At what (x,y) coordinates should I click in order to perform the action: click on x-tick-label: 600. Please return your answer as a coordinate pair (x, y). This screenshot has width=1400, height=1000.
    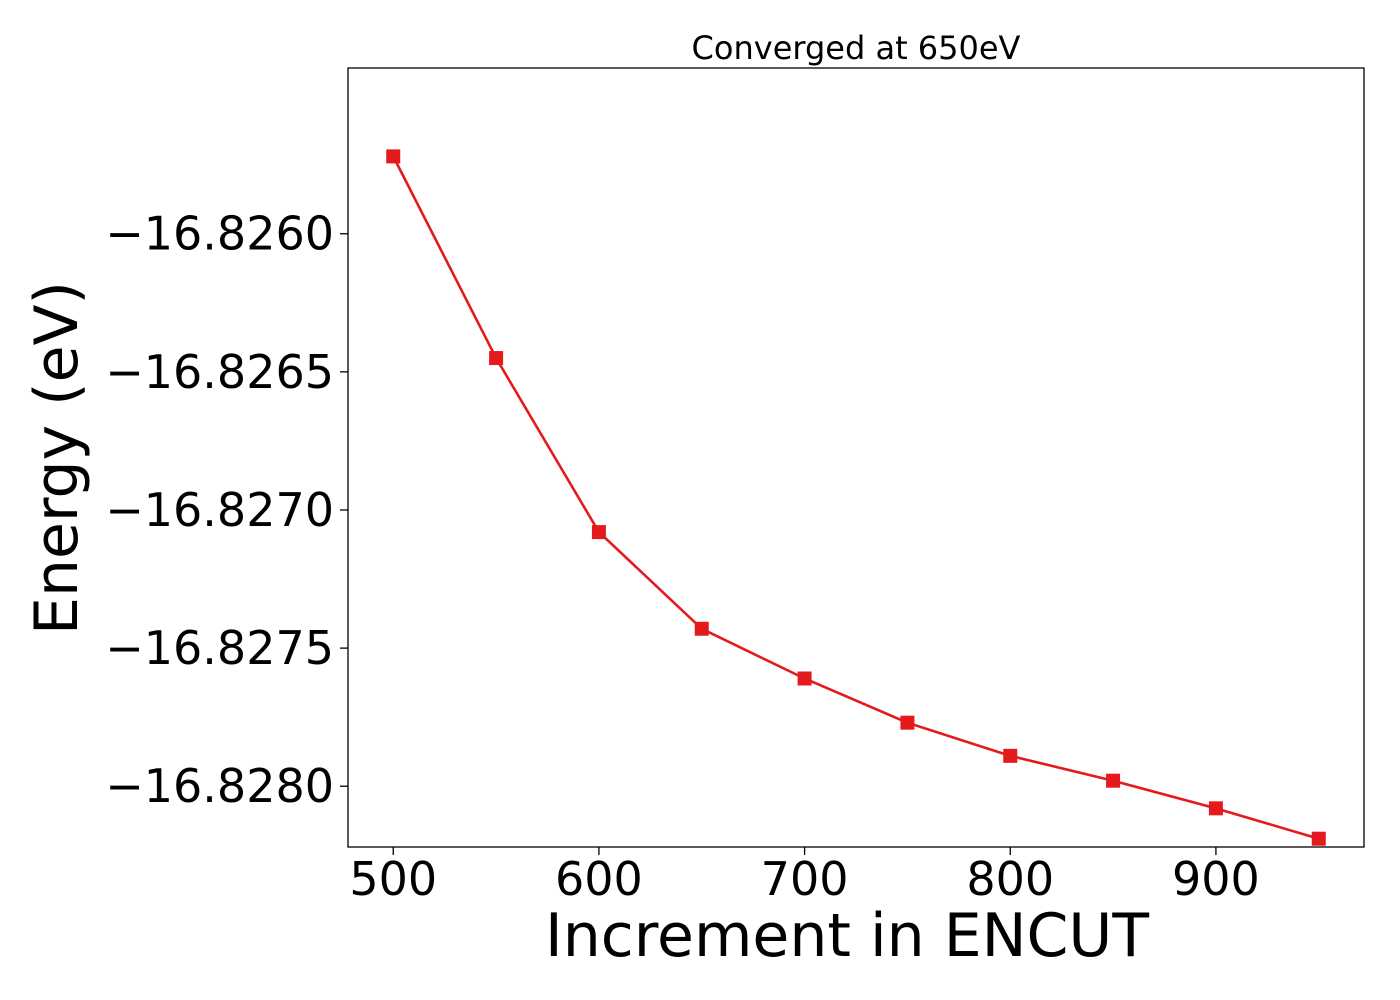
    Looking at the image, I should click on (599, 879).